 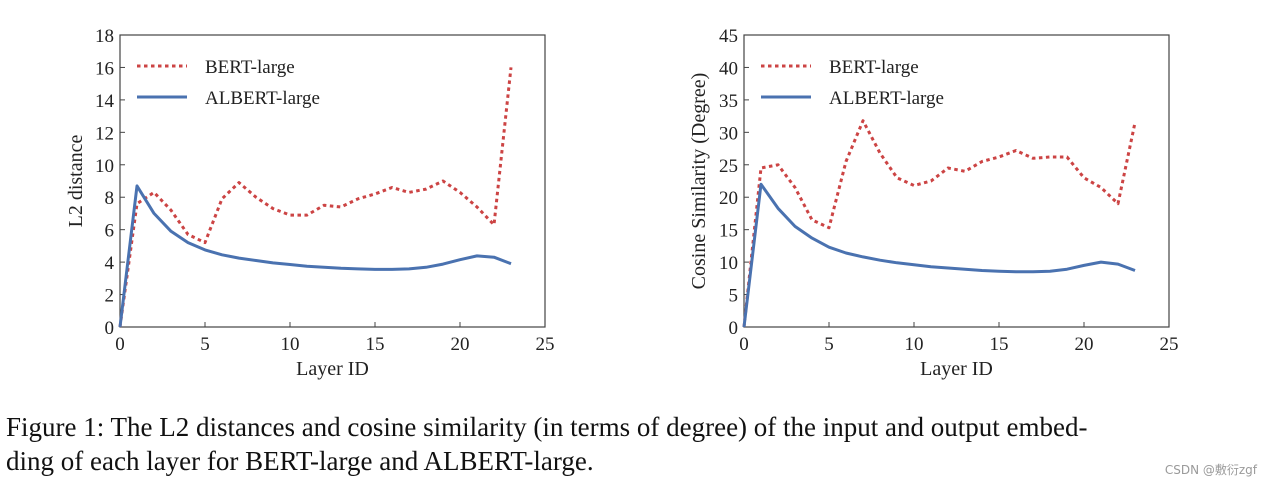 I want to click on series-line-bert-large, so click(x=939, y=223).